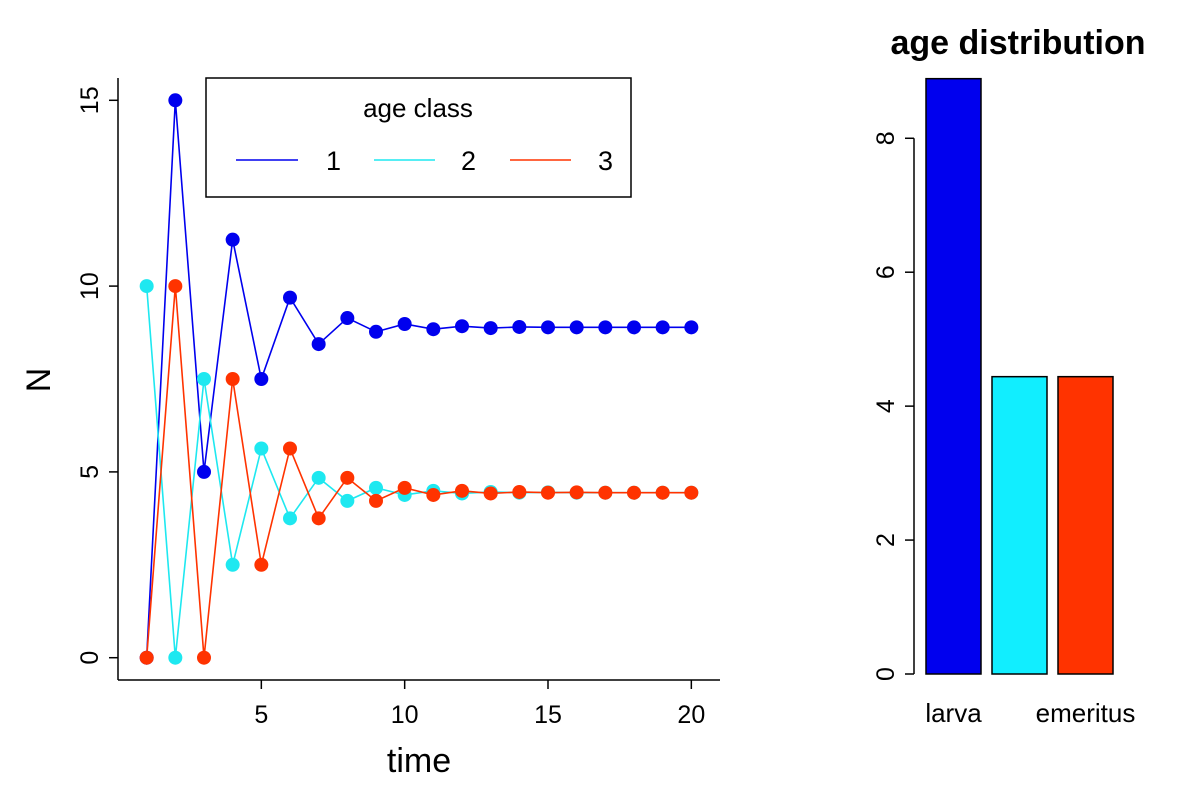 The image size is (1200, 800). I want to click on legend-label-3: 3, so click(605, 161).